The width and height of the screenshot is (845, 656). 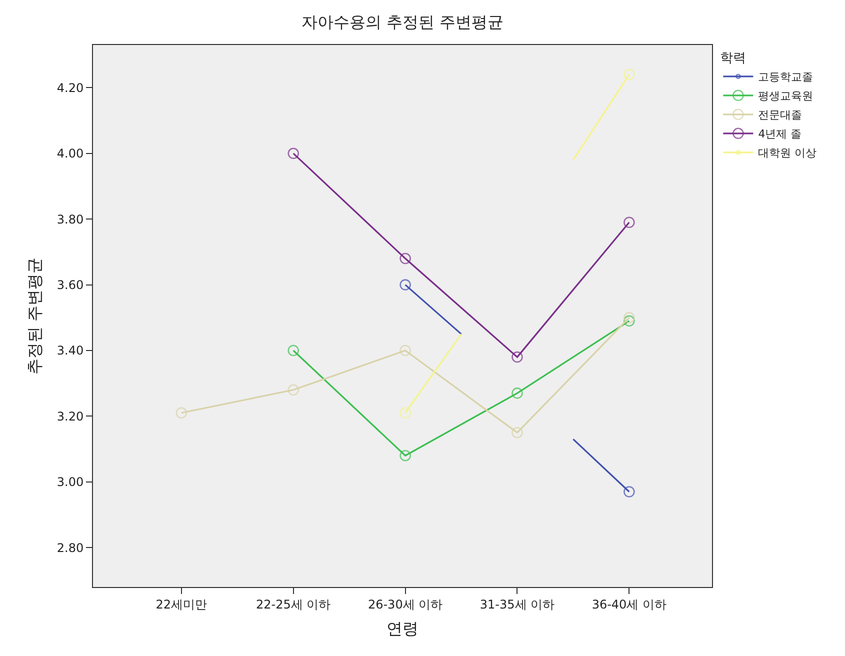 What do you see at coordinates (70, 87) in the screenshot?
I see `y-tick-label: 4.20` at bounding box center [70, 87].